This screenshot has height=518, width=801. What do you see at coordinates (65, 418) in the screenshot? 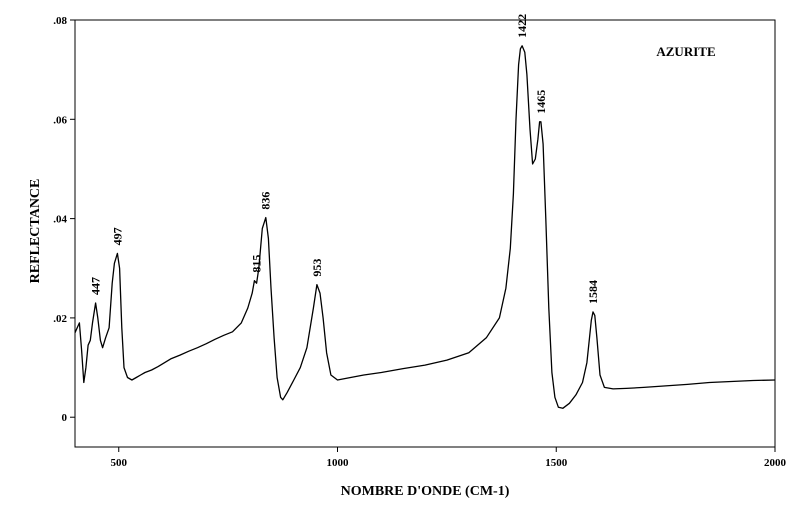
I see `y-tick-label: 0` at bounding box center [65, 418].